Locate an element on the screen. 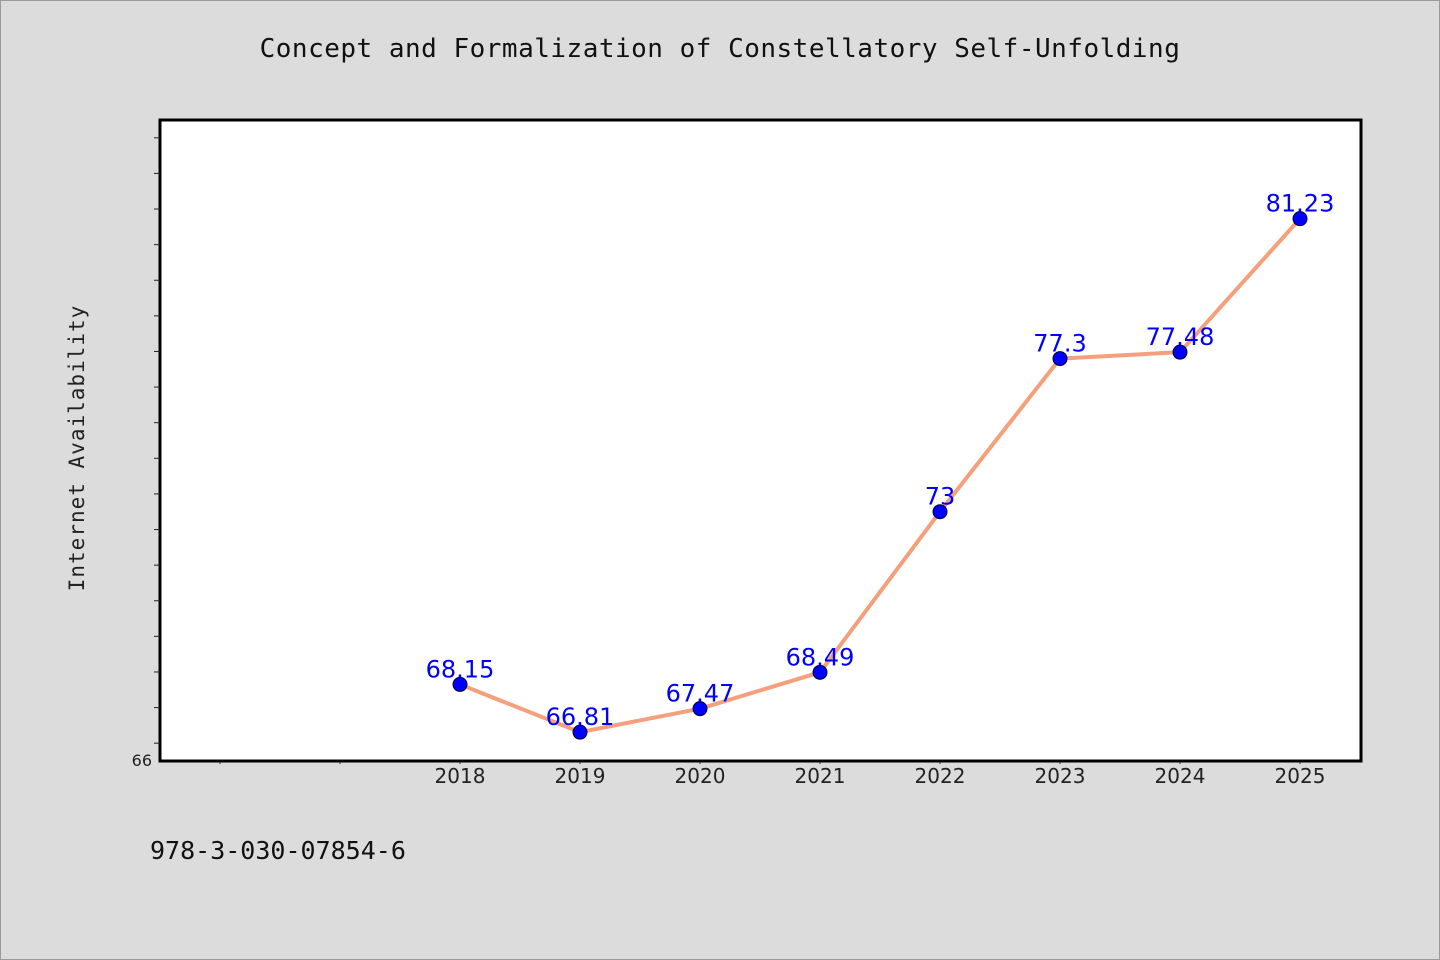 The height and width of the screenshot is (960, 1440). data-label: 77.48 is located at coordinates (1180, 337).